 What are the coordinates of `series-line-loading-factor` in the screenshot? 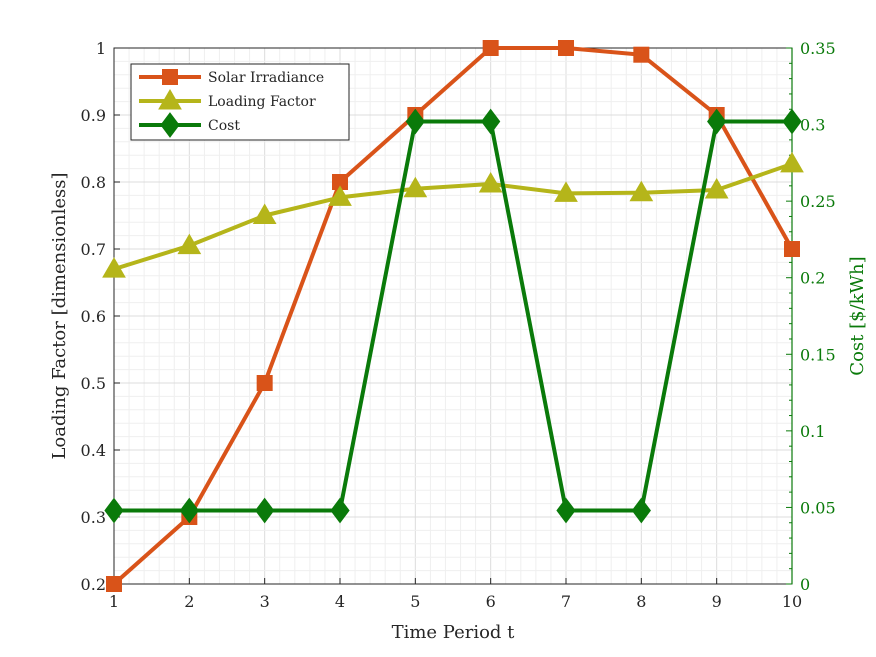 It's located at (453, 217).